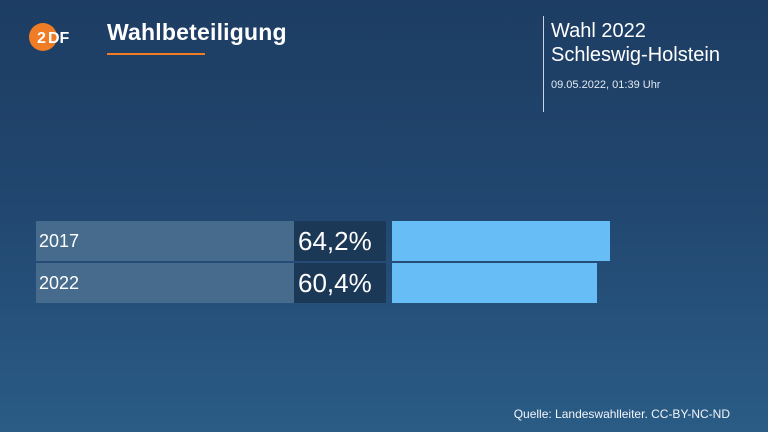 The image size is (768, 432). What do you see at coordinates (340, 283) in the screenshot?
I see `value-label: 60,4%` at bounding box center [340, 283].